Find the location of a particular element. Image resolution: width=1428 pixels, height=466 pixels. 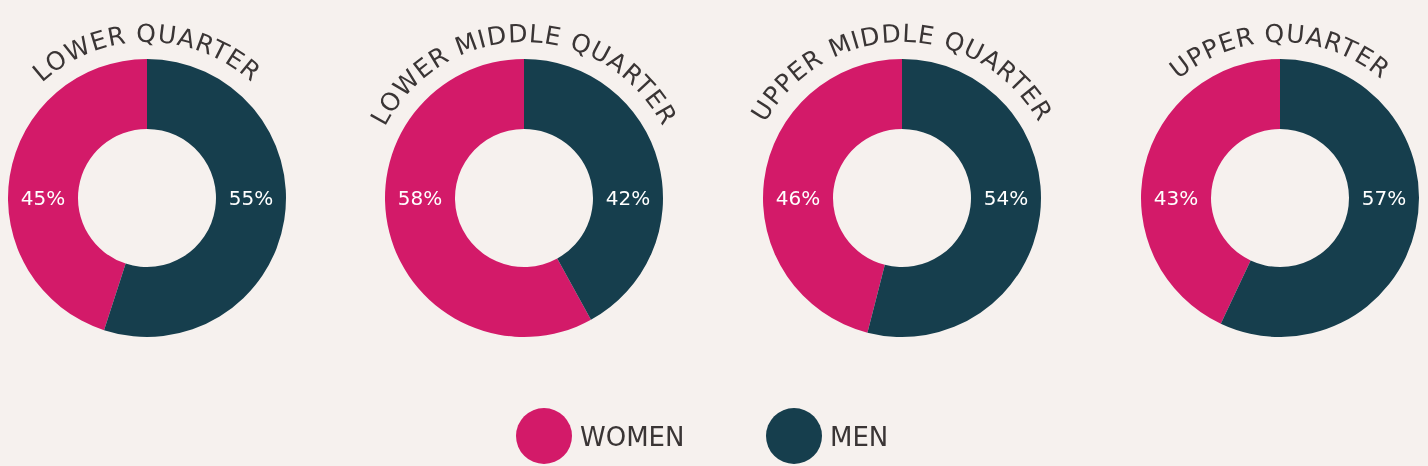

legend-label: WOMEN is located at coordinates (632, 437).